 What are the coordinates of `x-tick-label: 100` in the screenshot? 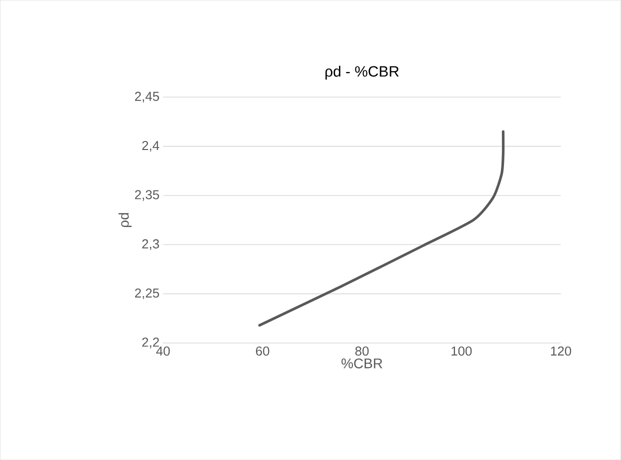 It's located at (462, 351).